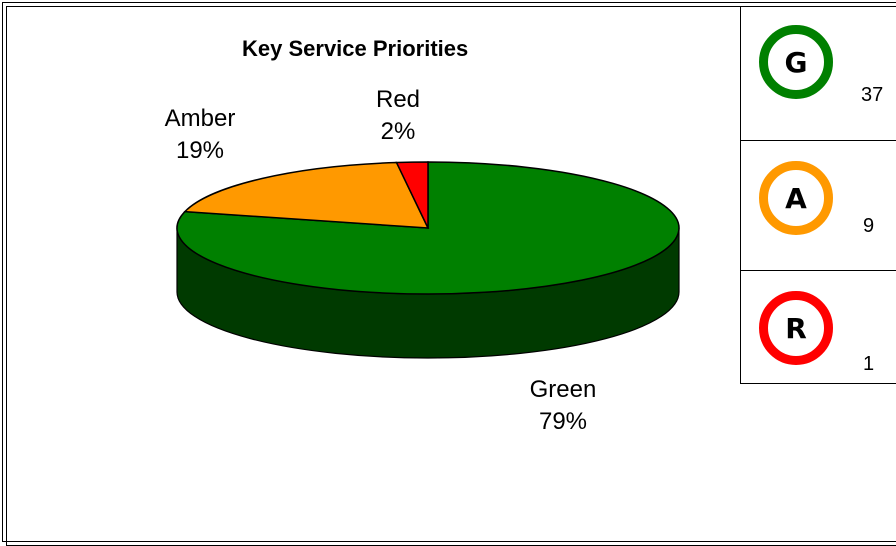  I want to click on slice-label-red: Red 2%, so click(398, 116).